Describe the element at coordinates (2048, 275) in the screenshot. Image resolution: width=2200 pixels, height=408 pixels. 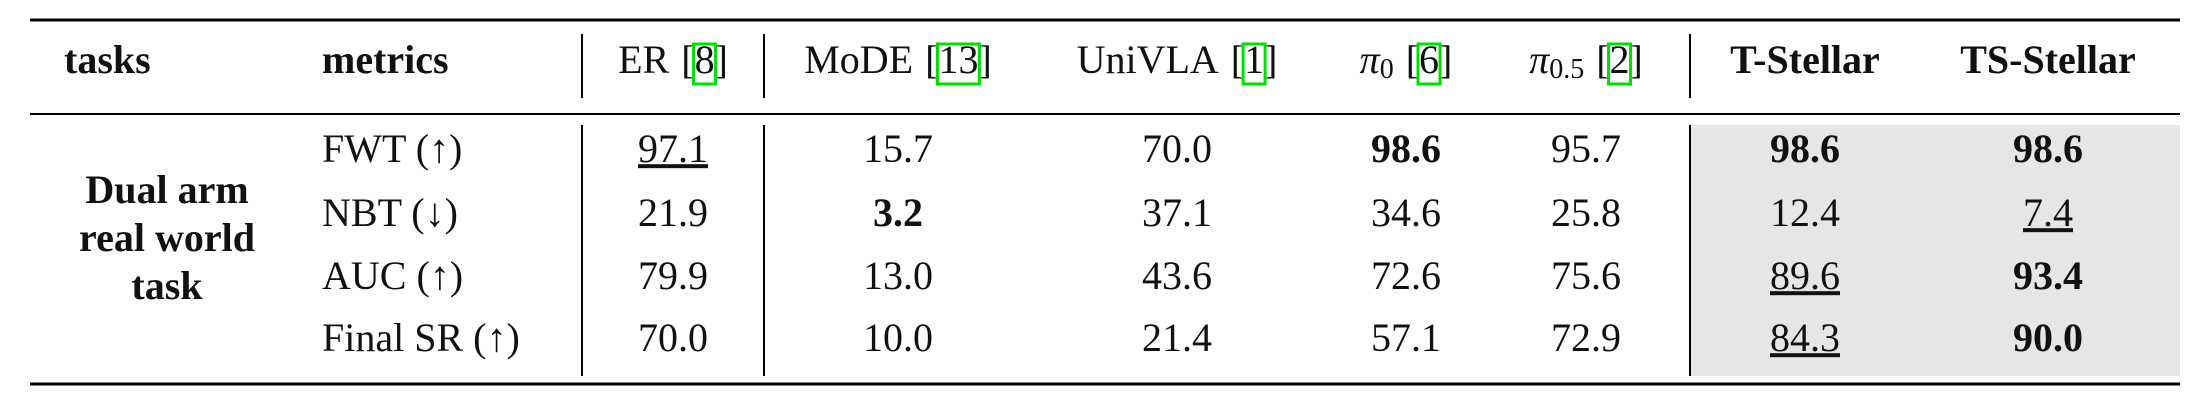
I see `cell-value: 93.4` at that location.